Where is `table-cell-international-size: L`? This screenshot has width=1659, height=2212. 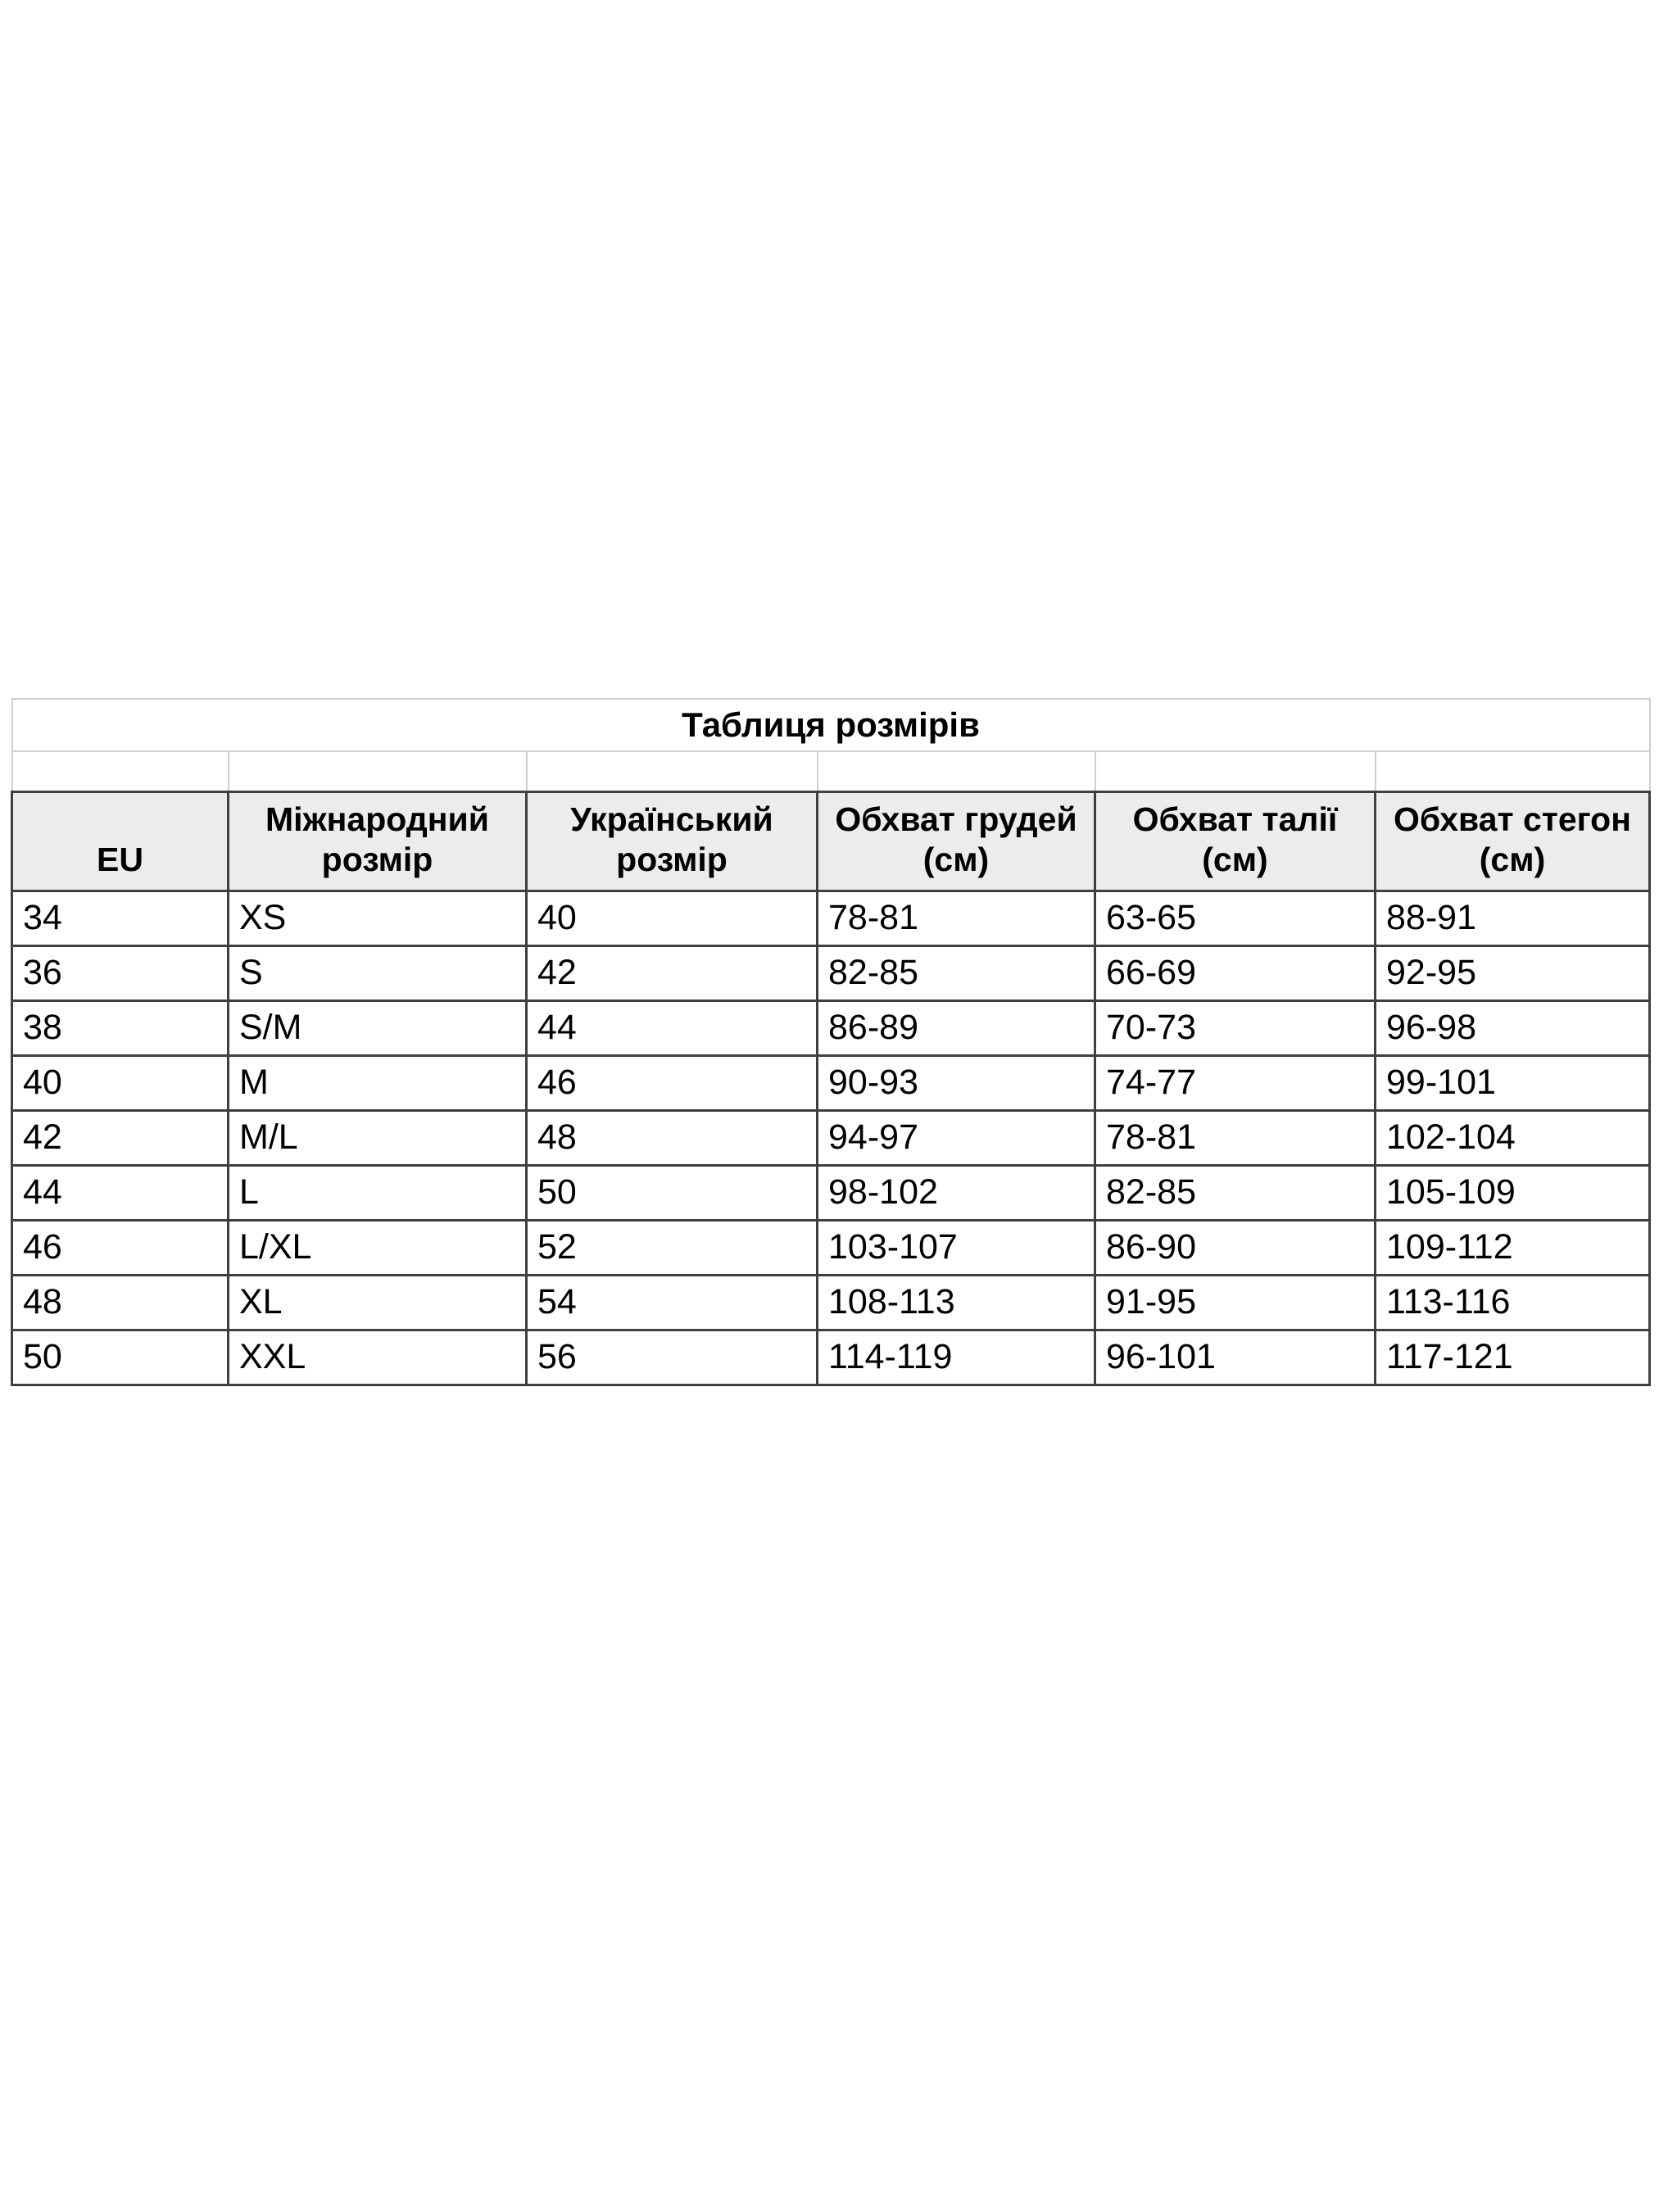
table-cell-international-size: L is located at coordinates (377, 1192).